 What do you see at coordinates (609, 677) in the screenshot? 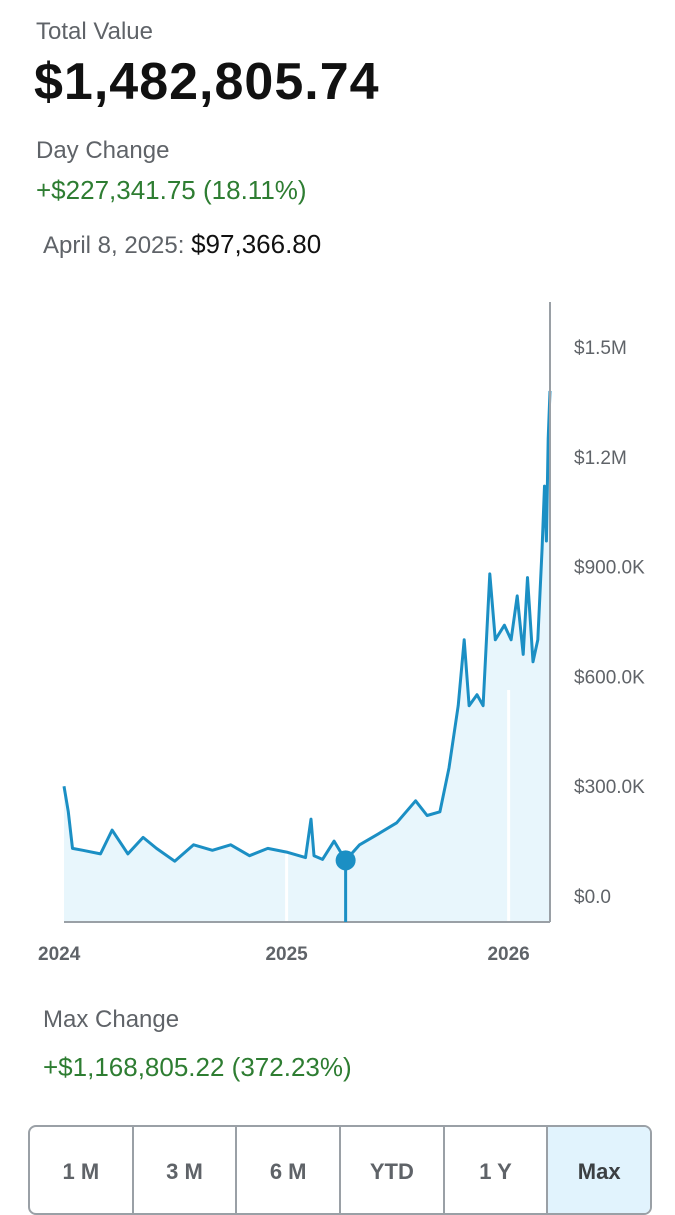
I see `y-tick-label: $600.0K` at bounding box center [609, 677].